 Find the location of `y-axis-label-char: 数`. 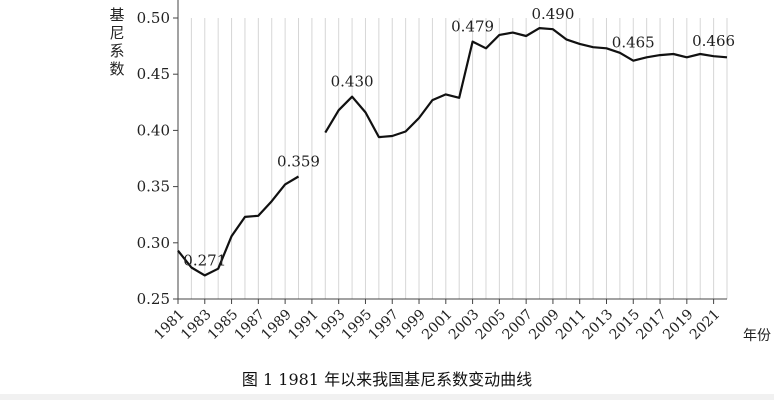

y-axis-label-char: 数 is located at coordinates (116, 69).